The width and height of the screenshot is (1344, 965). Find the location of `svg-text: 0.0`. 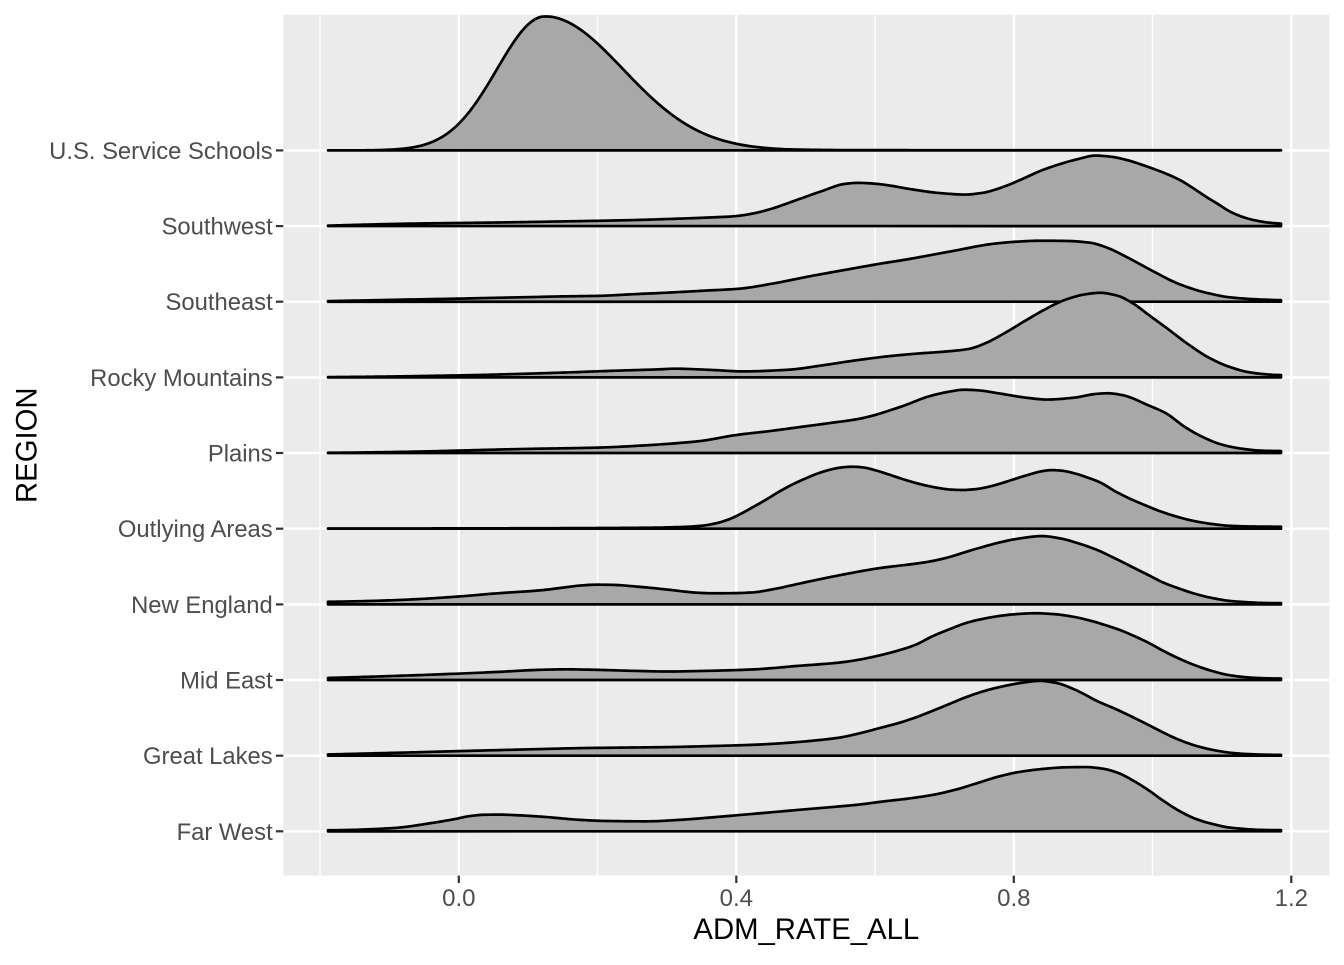

svg-text: 0.0 is located at coordinates (458, 898).